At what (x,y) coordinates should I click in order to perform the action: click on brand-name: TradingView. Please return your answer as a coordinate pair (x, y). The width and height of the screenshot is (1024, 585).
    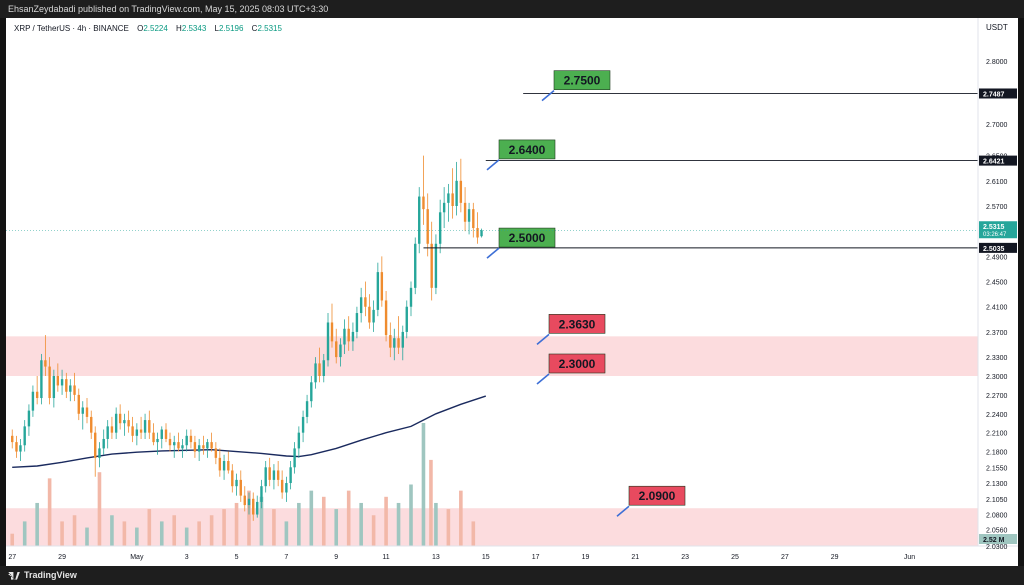
    Looking at the image, I should click on (50, 575).